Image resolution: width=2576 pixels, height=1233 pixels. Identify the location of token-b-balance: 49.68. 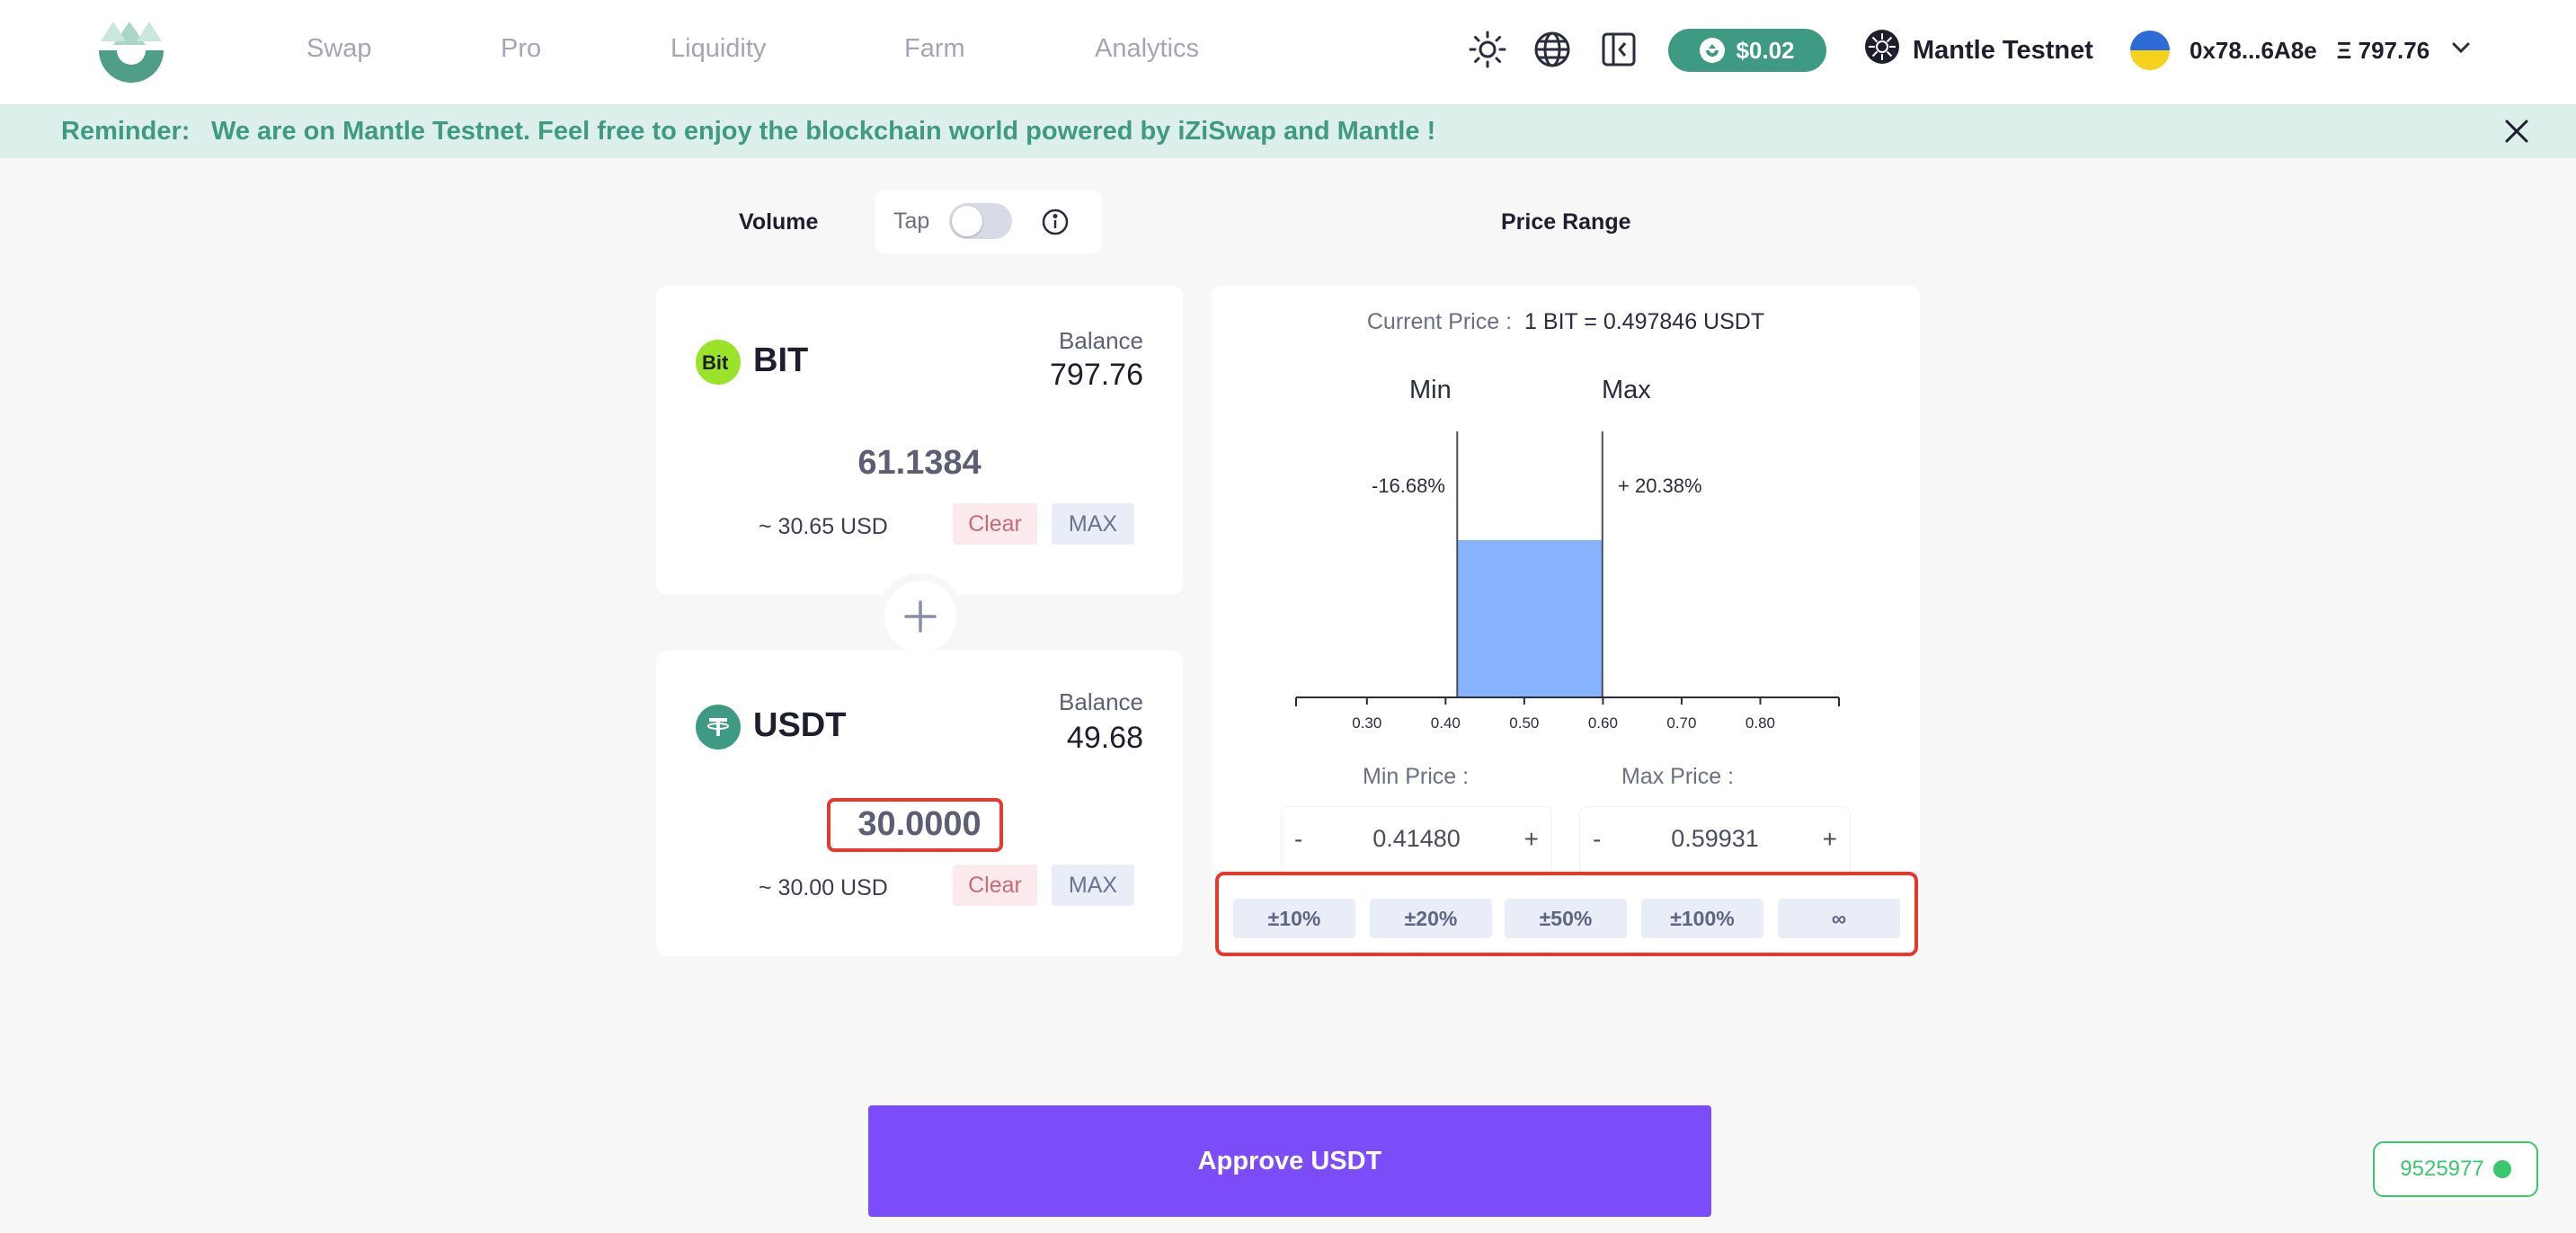
(1104, 738).